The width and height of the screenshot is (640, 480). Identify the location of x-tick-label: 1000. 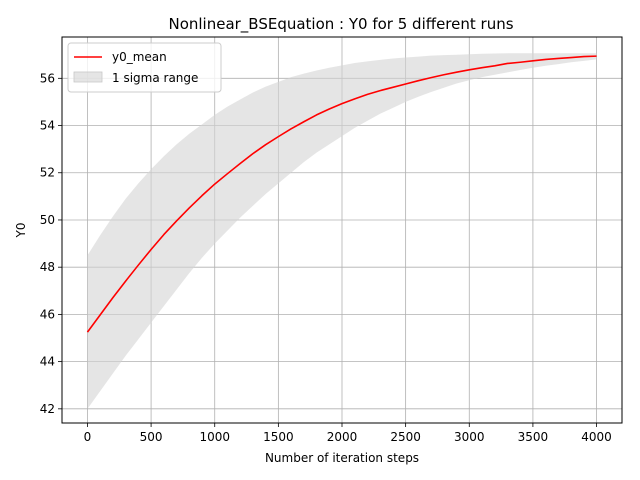
(214, 437).